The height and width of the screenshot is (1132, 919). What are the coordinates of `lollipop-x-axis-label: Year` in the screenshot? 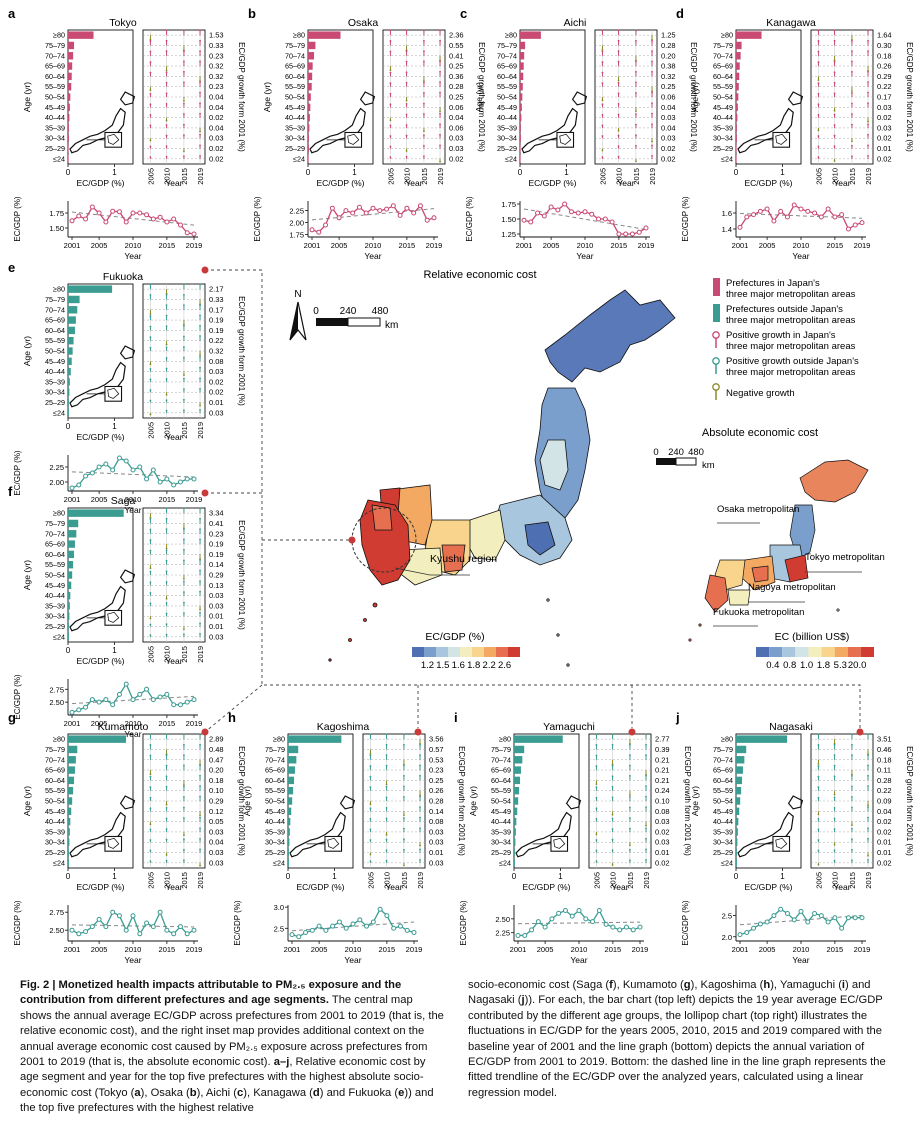 It's located at (841, 887).